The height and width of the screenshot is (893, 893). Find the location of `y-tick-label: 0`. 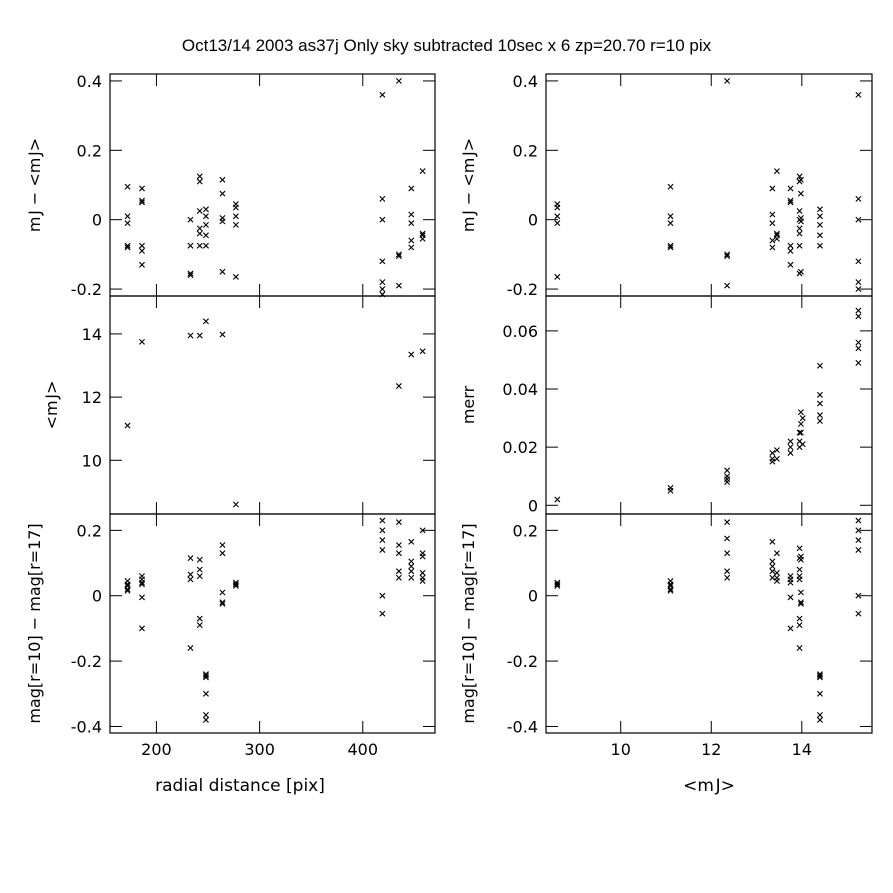

y-tick-label: 0 is located at coordinates (533, 220).